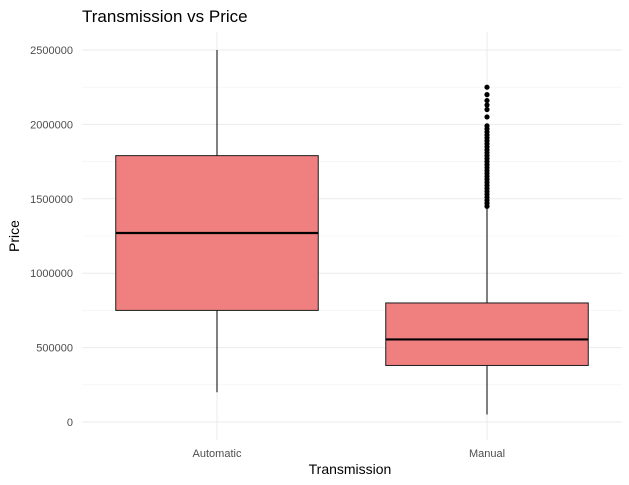  I want to click on chart-title: Transmission vs Price, so click(165, 16).